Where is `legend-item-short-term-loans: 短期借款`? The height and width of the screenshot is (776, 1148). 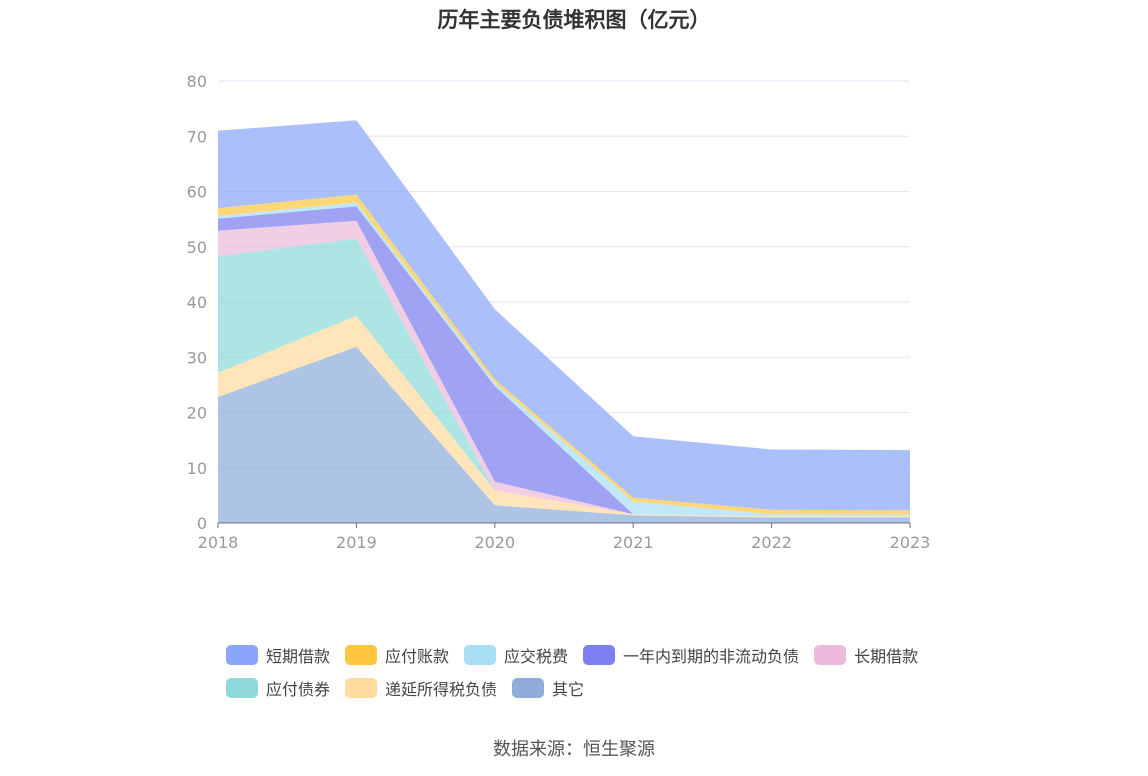
legend-item-short-term-loans: 短期借款 is located at coordinates (278, 655).